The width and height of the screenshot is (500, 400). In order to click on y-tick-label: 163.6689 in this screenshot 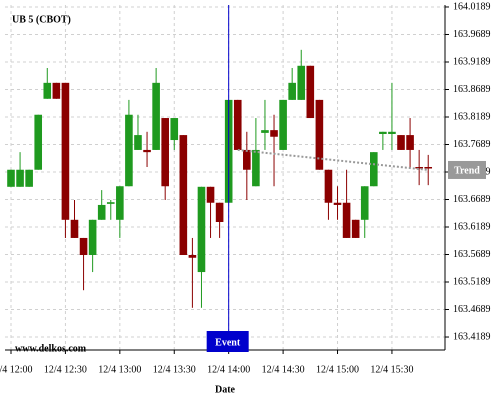, I will do `click(472, 199)`.